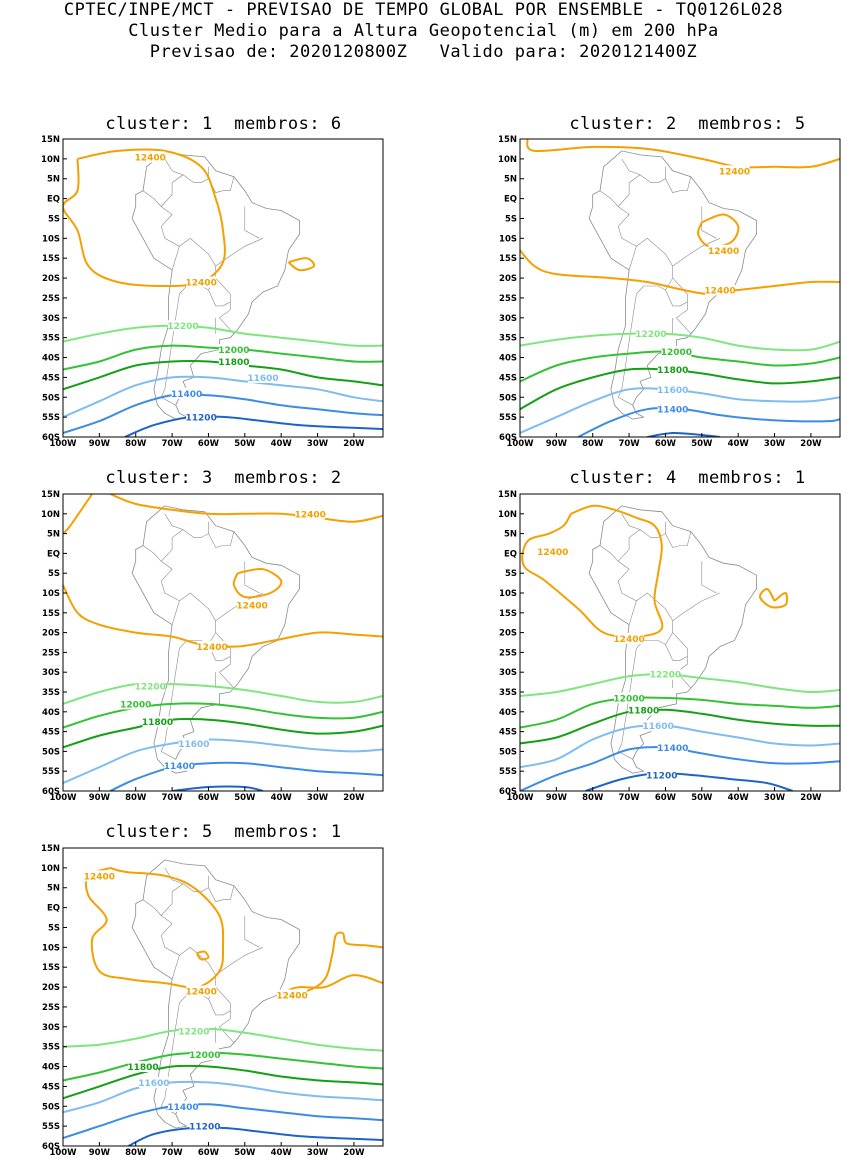 This screenshot has width=847, height=1157. I want to click on map-layer: 12400 12400 12400 12200 12000 11800 11600 11400, so click(680, 288).